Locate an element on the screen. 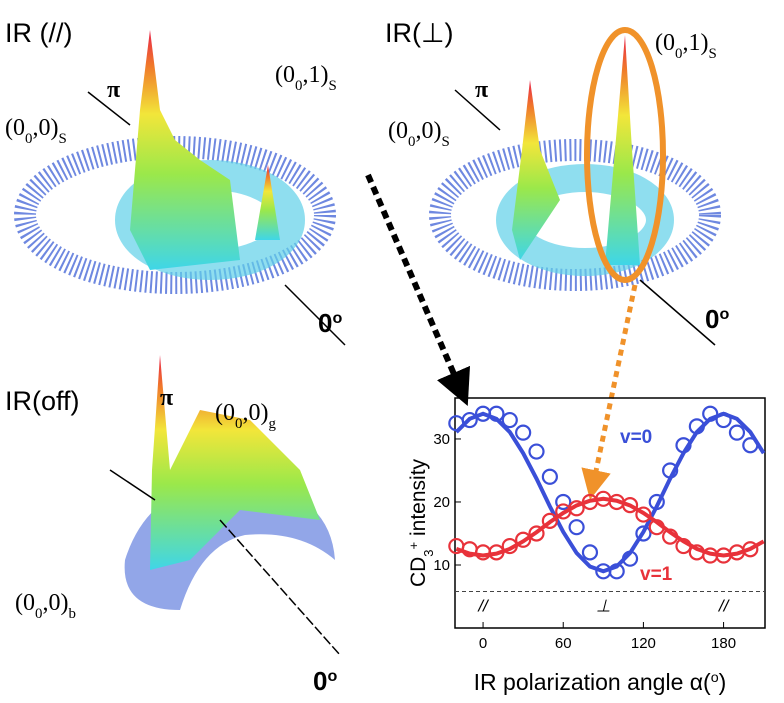 The width and height of the screenshot is (784, 703). text-part: IR polarization angle α( is located at coordinates (592, 682).